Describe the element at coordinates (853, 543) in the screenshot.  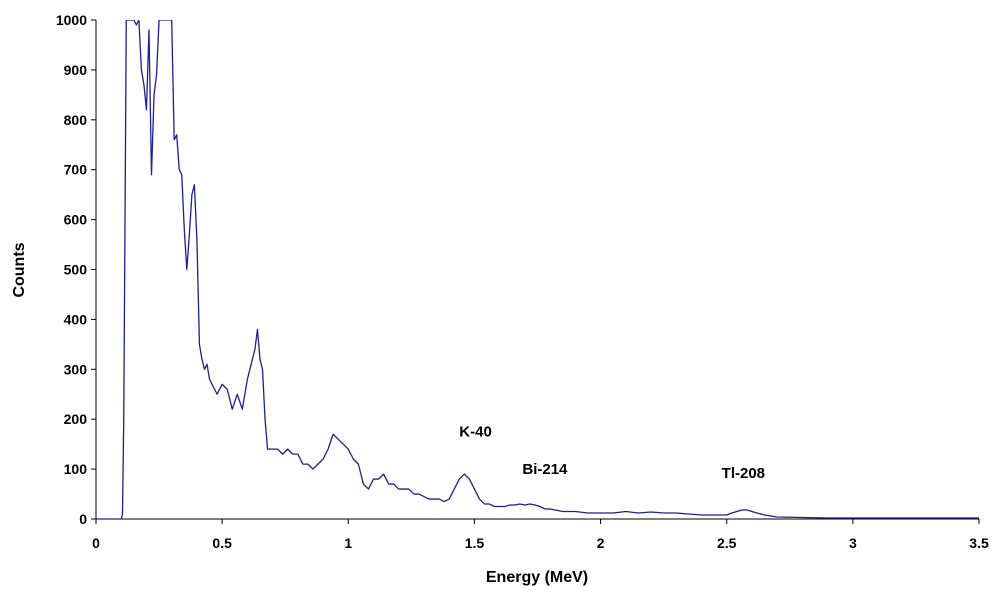
I see `x-tick-label: 3` at that location.